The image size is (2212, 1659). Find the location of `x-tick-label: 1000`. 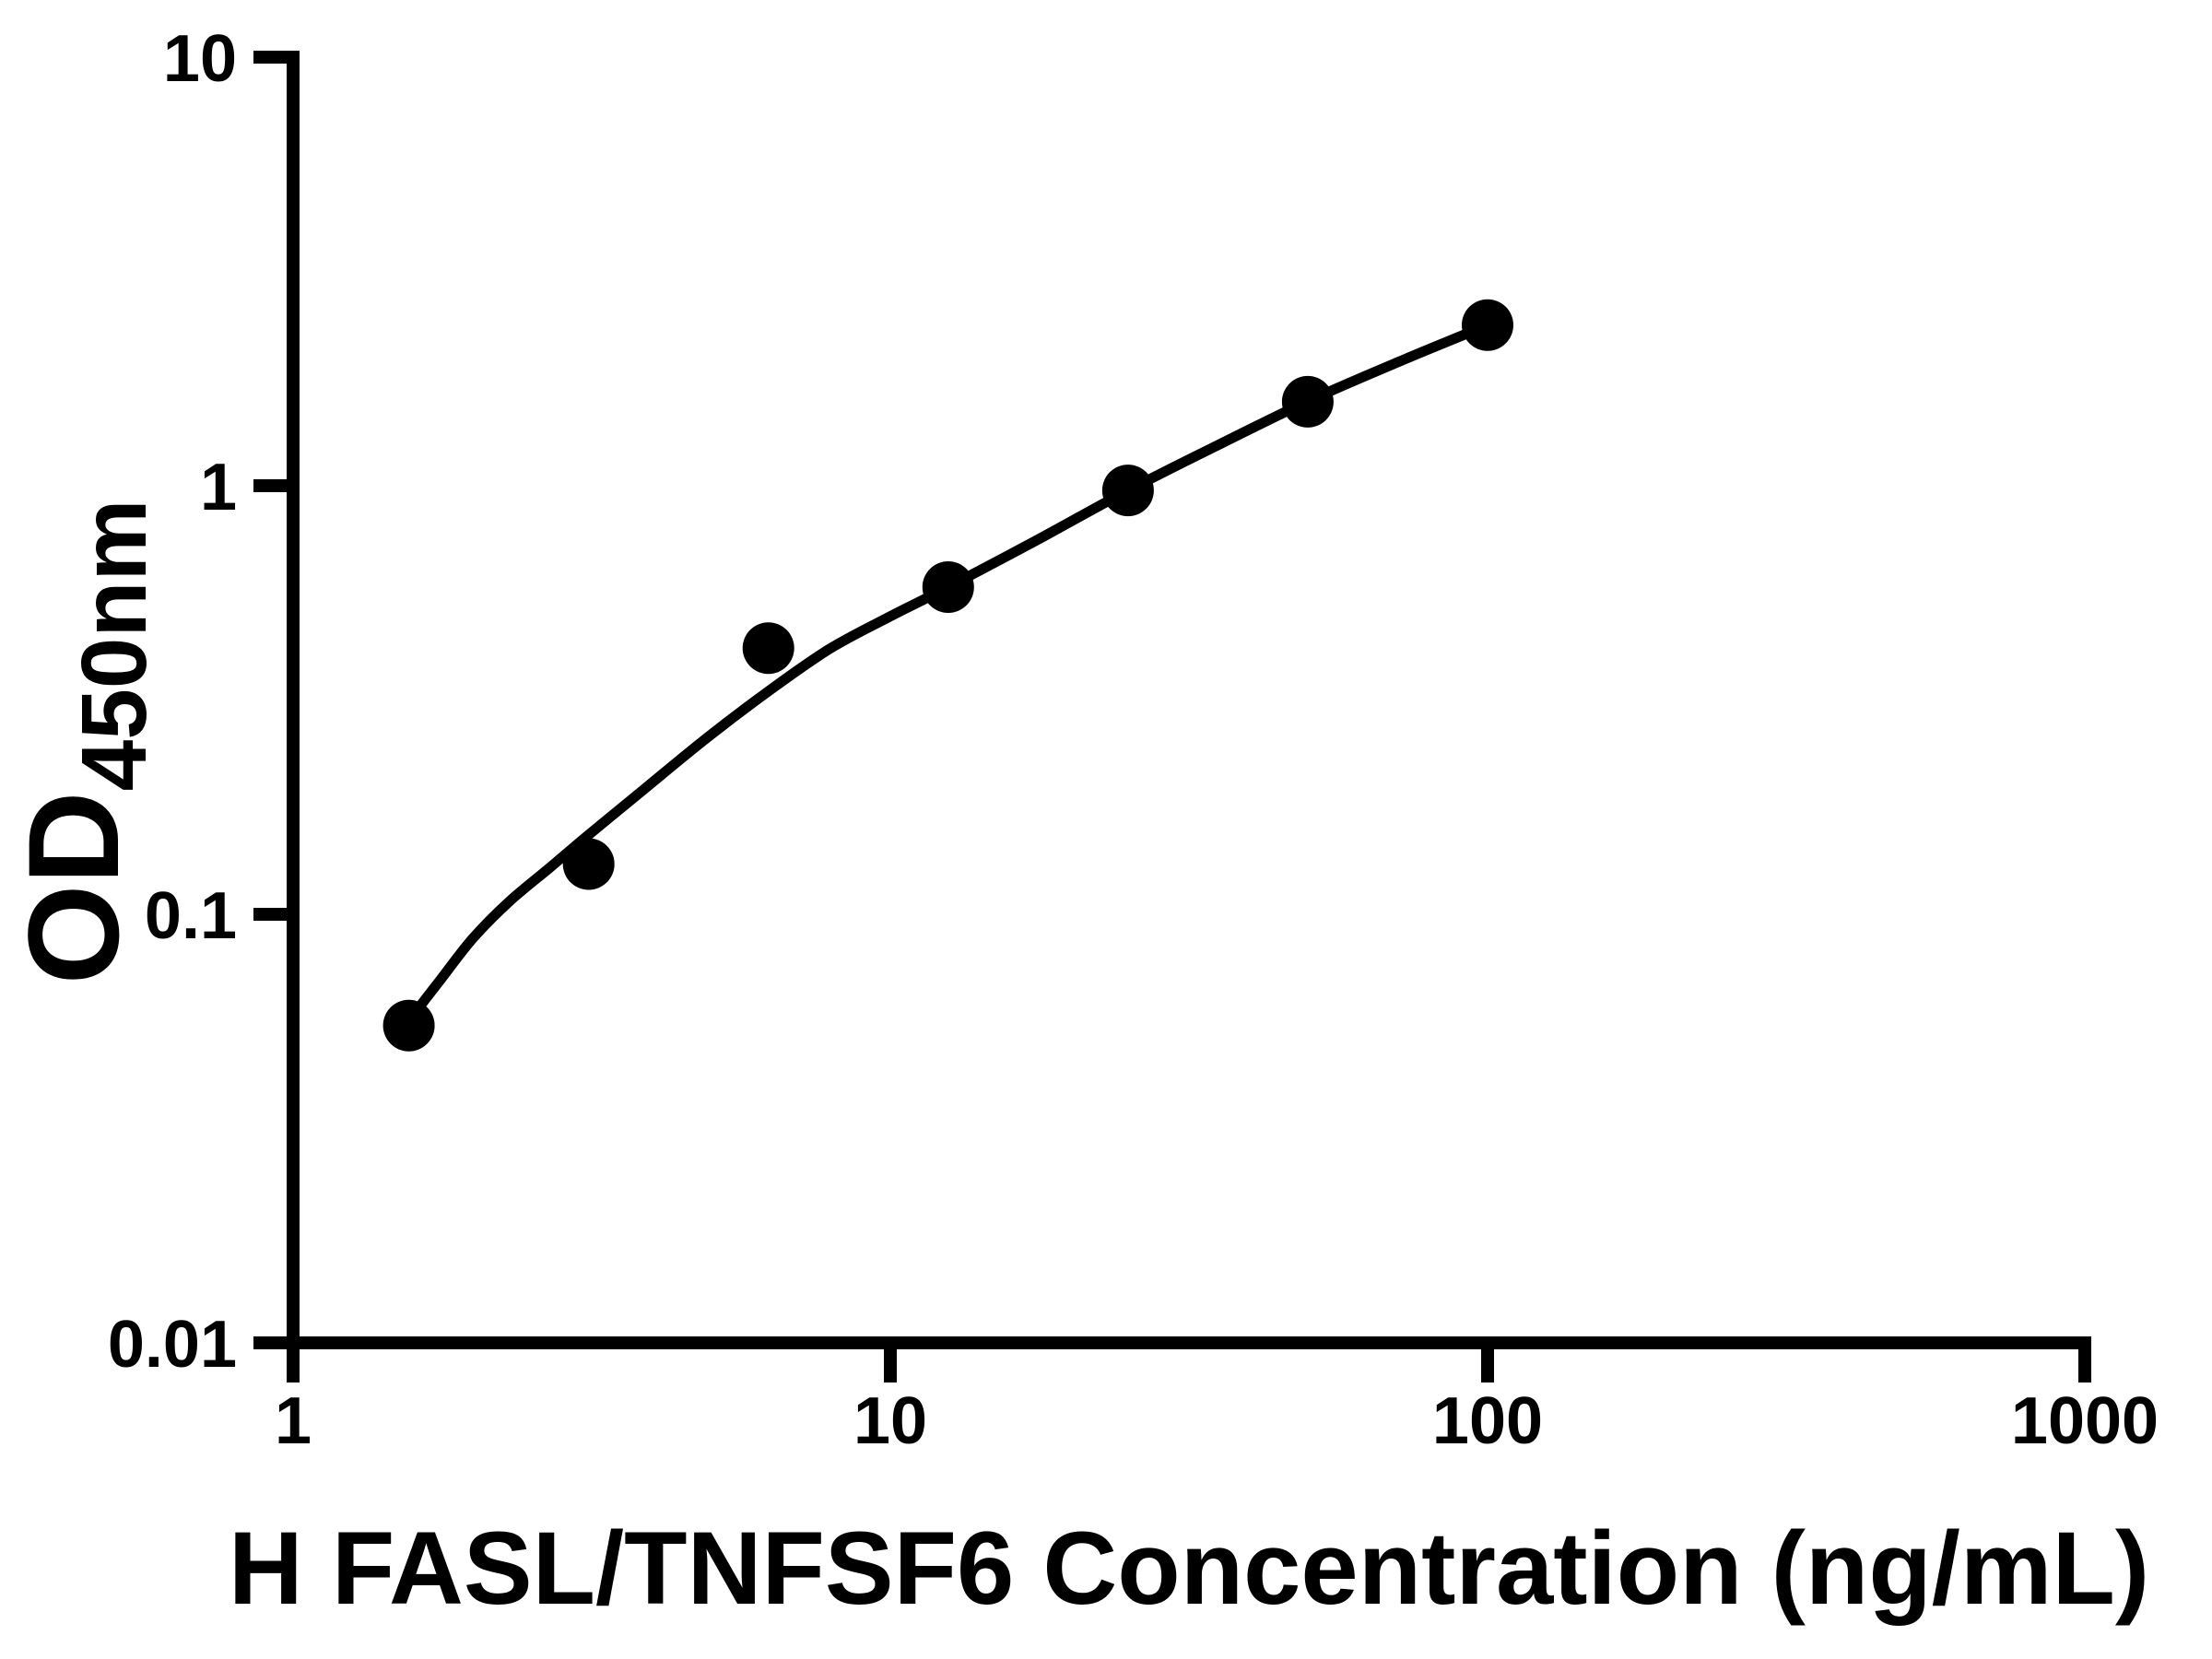

x-tick-label: 1000 is located at coordinates (2085, 1421).